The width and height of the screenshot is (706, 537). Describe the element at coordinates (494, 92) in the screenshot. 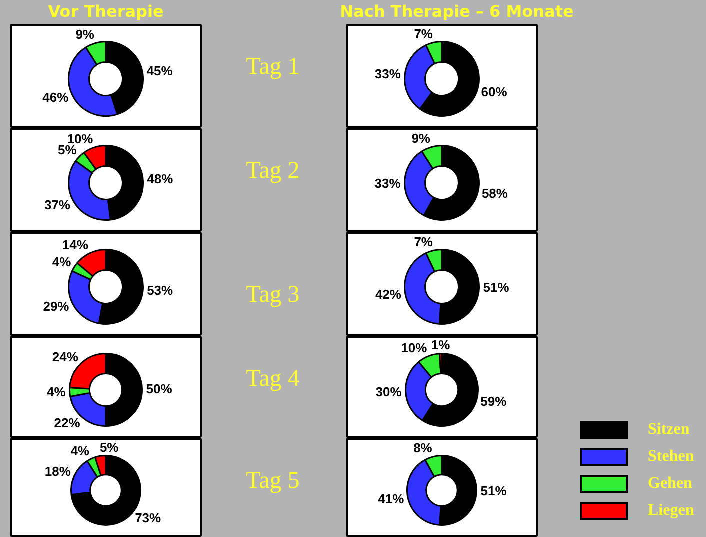

I see `data-label: 60%` at that location.